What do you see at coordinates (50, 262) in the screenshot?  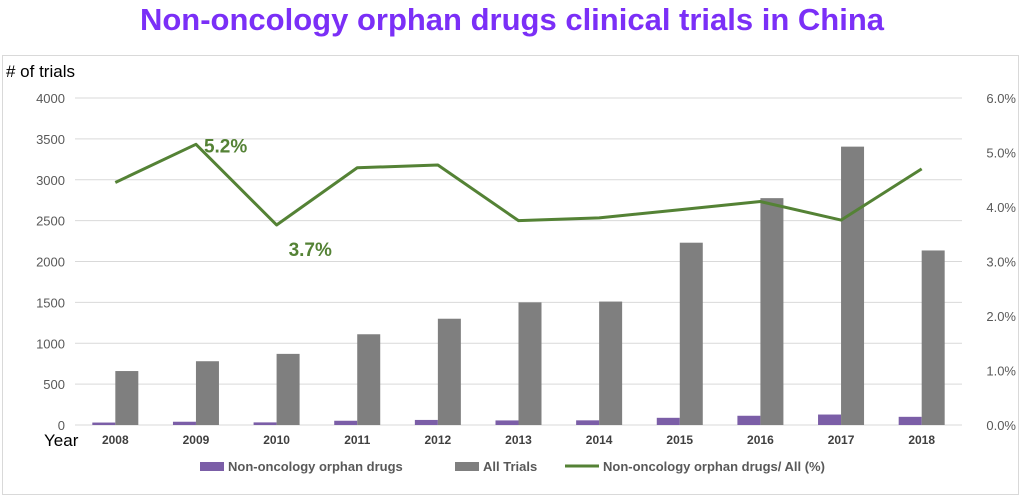 I see `y-tick-label: 2000` at bounding box center [50, 262].